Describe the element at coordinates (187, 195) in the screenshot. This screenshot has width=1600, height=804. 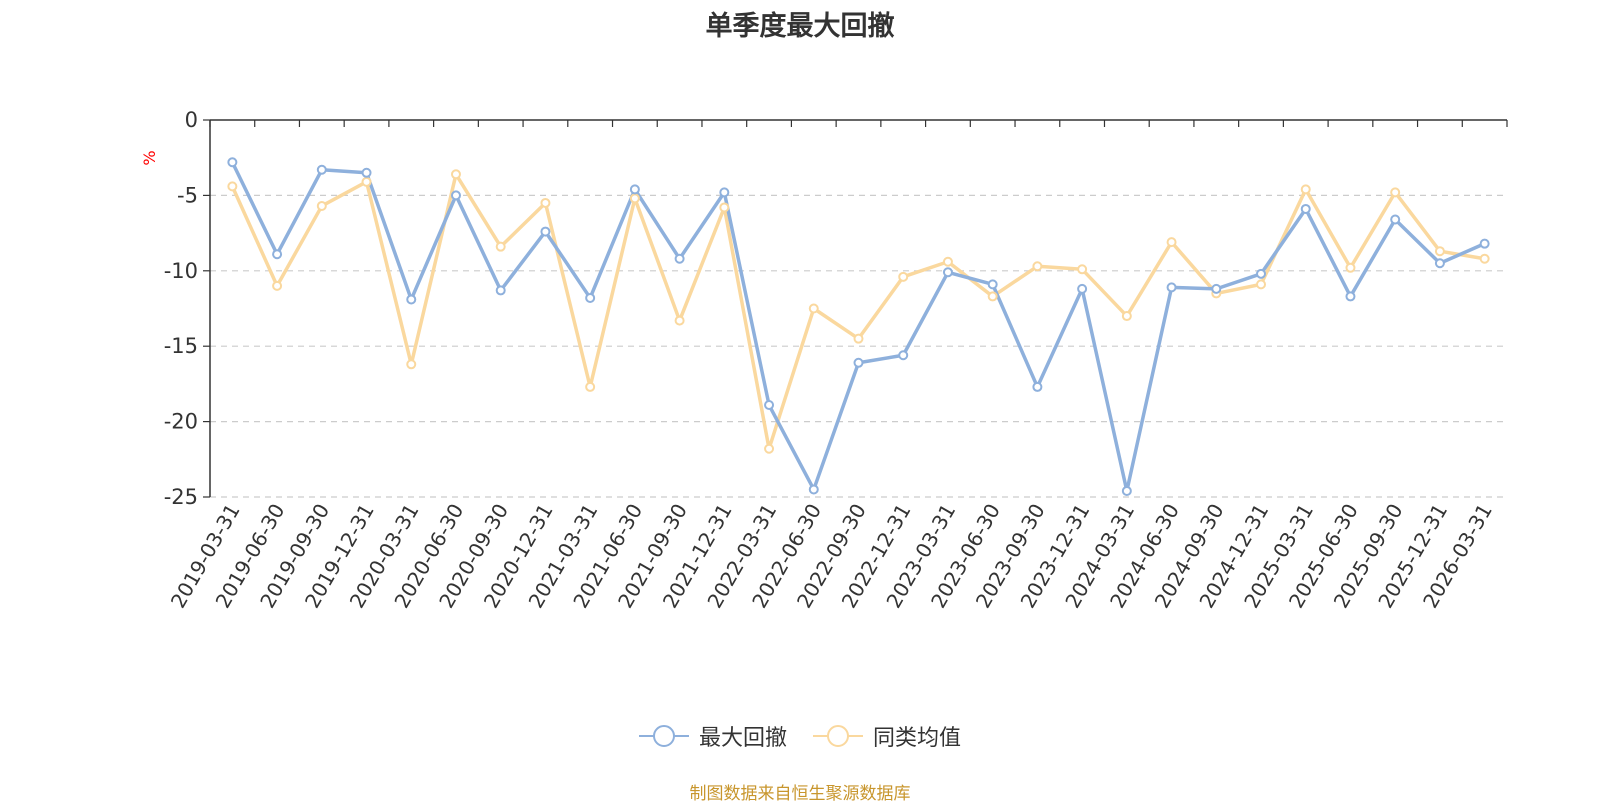
I see `y-tick-label: -5` at that location.